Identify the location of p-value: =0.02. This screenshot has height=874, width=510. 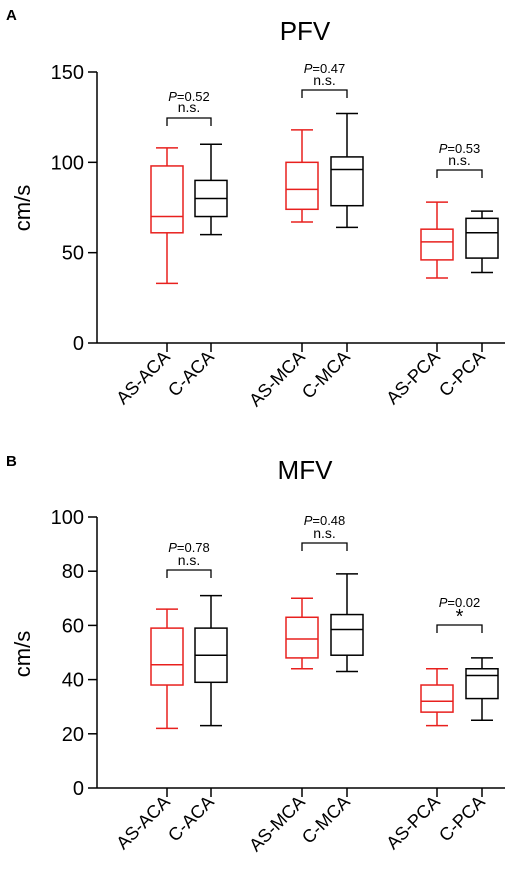
(463, 602).